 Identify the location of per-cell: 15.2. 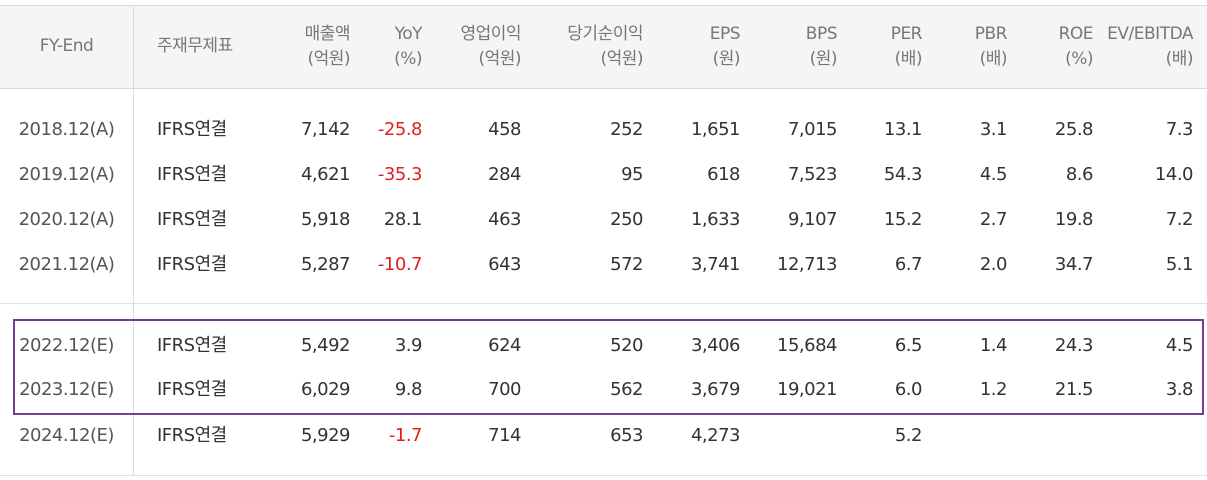
(903, 219).